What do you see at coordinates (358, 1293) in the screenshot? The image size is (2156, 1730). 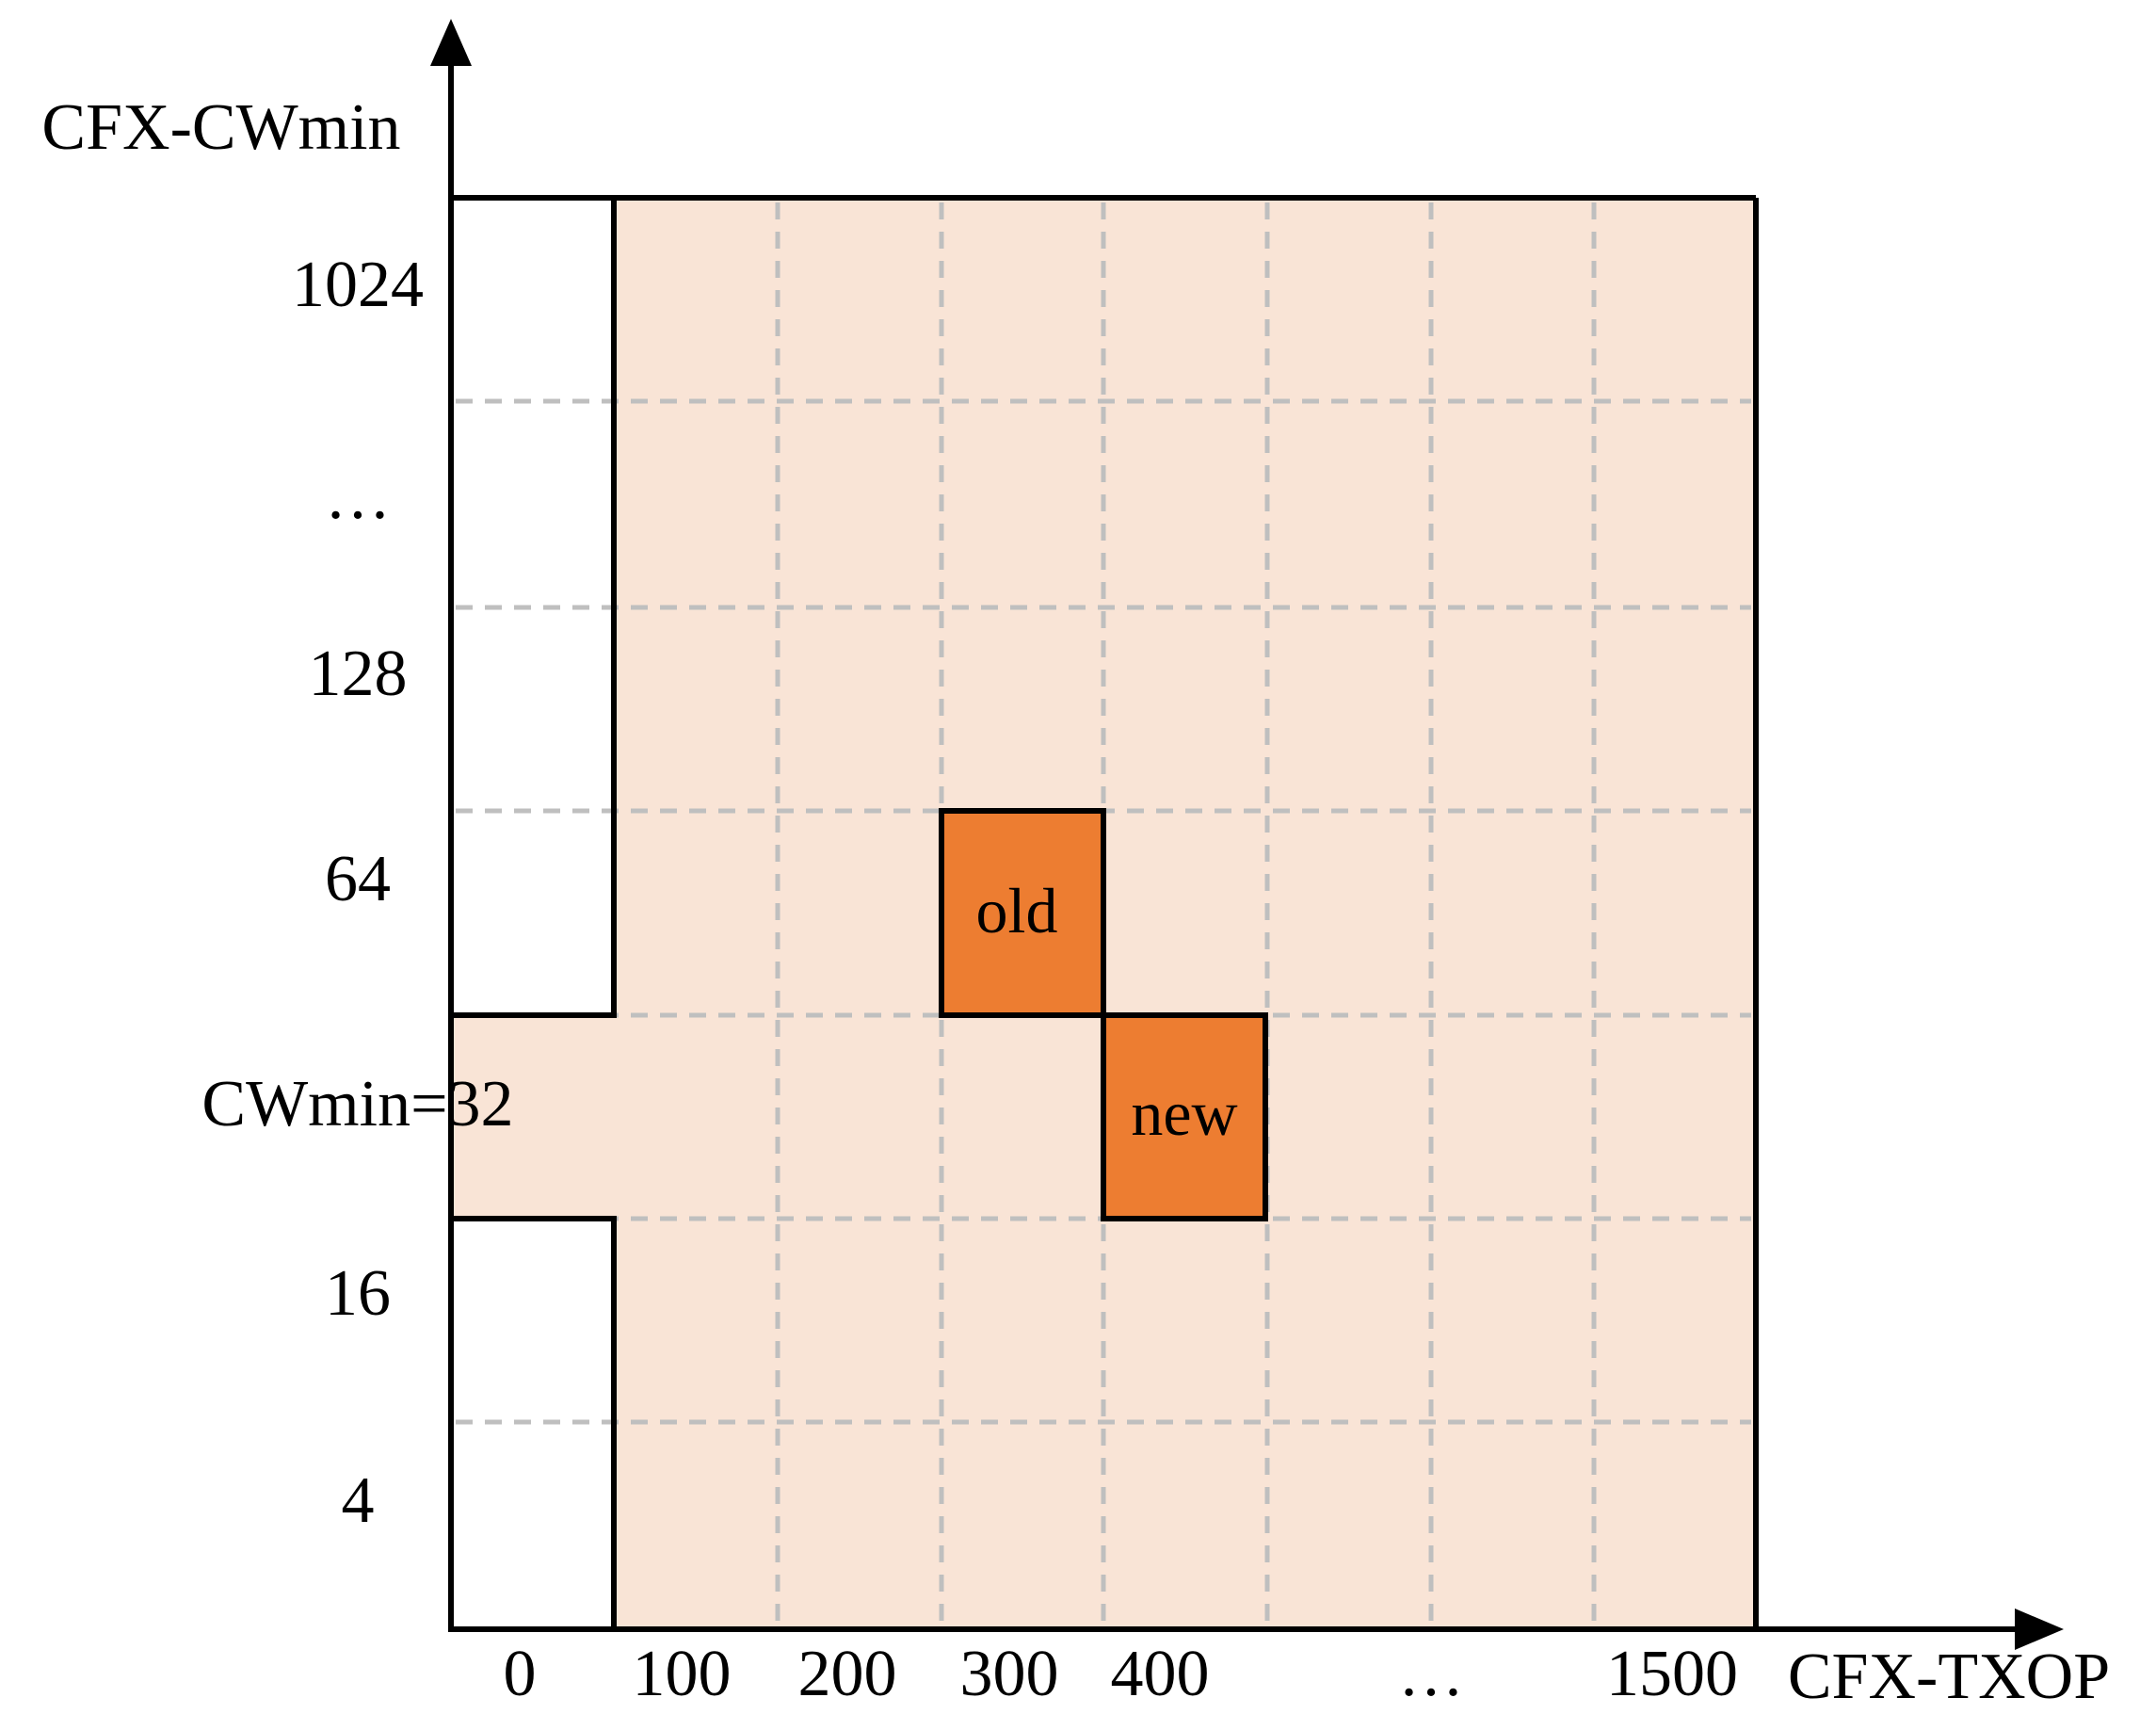 I see `y-tick-label: 16` at bounding box center [358, 1293].